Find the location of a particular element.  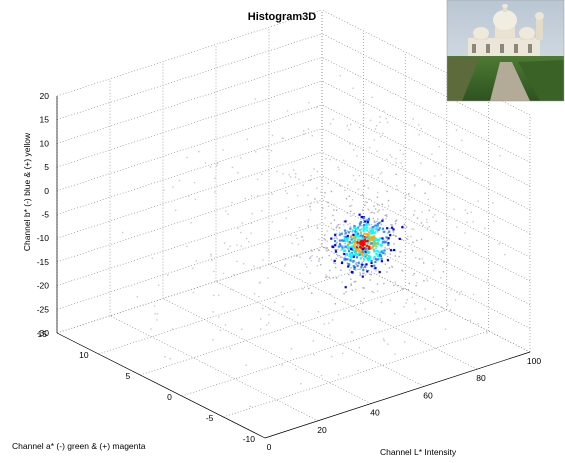

y-axis-line is located at coordinates (161, 385).